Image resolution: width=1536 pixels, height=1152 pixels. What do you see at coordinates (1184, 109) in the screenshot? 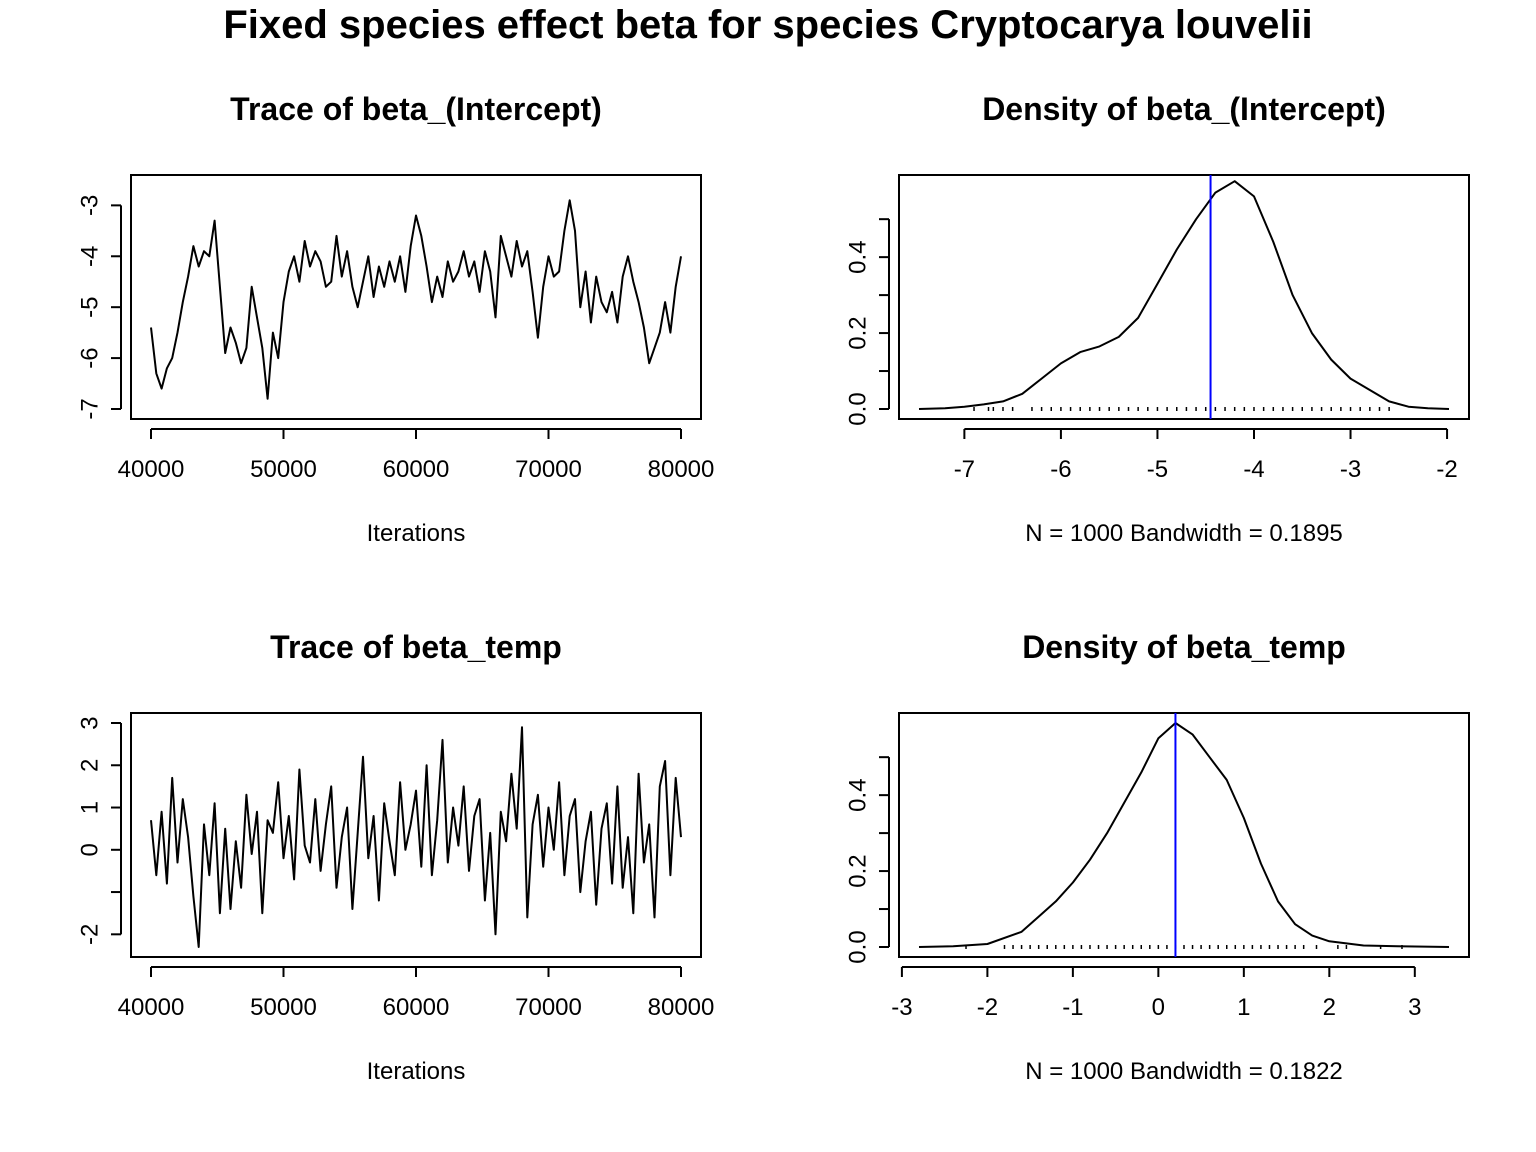
I see `density-intercept-title: Density of beta_(Intercept)` at bounding box center [1184, 109].